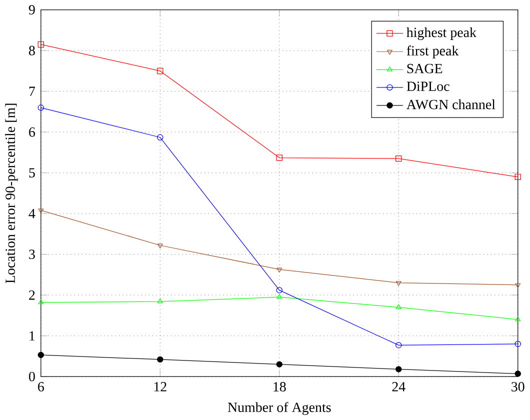 Image resolution: width=530 pixels, height=420 pixels. Describe the element at coordinates (32, 173) in the screenshot. I see `y-tick-label: 5` at that location.